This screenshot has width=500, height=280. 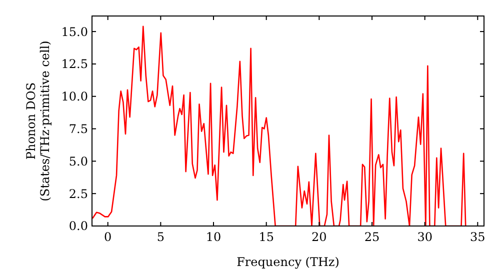 What do you see at coordinates (214, 237) in the screenshot?
I see `x-tick-label: 10` at bounding box center [214, 237].